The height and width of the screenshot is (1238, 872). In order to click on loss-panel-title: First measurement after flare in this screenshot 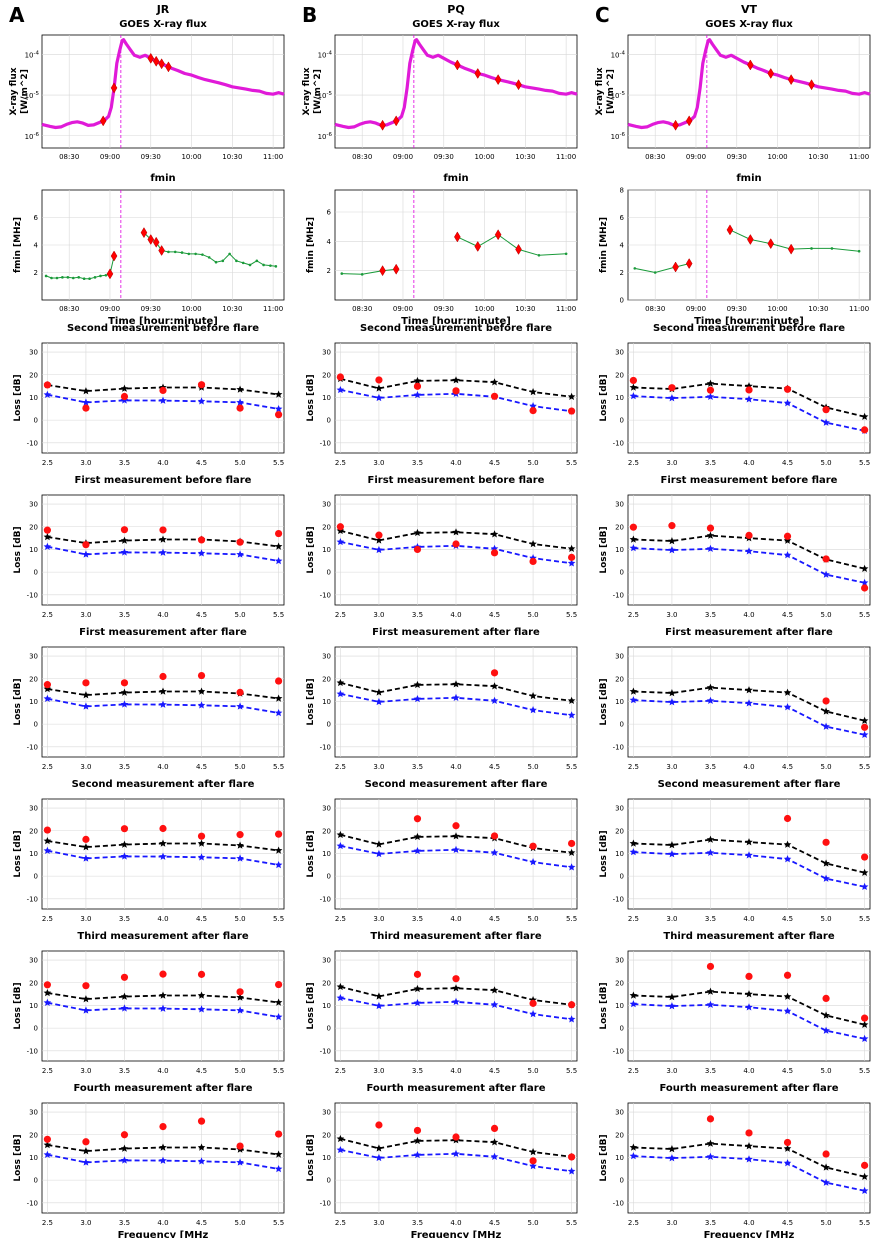, I will do `click(163, 632)`.